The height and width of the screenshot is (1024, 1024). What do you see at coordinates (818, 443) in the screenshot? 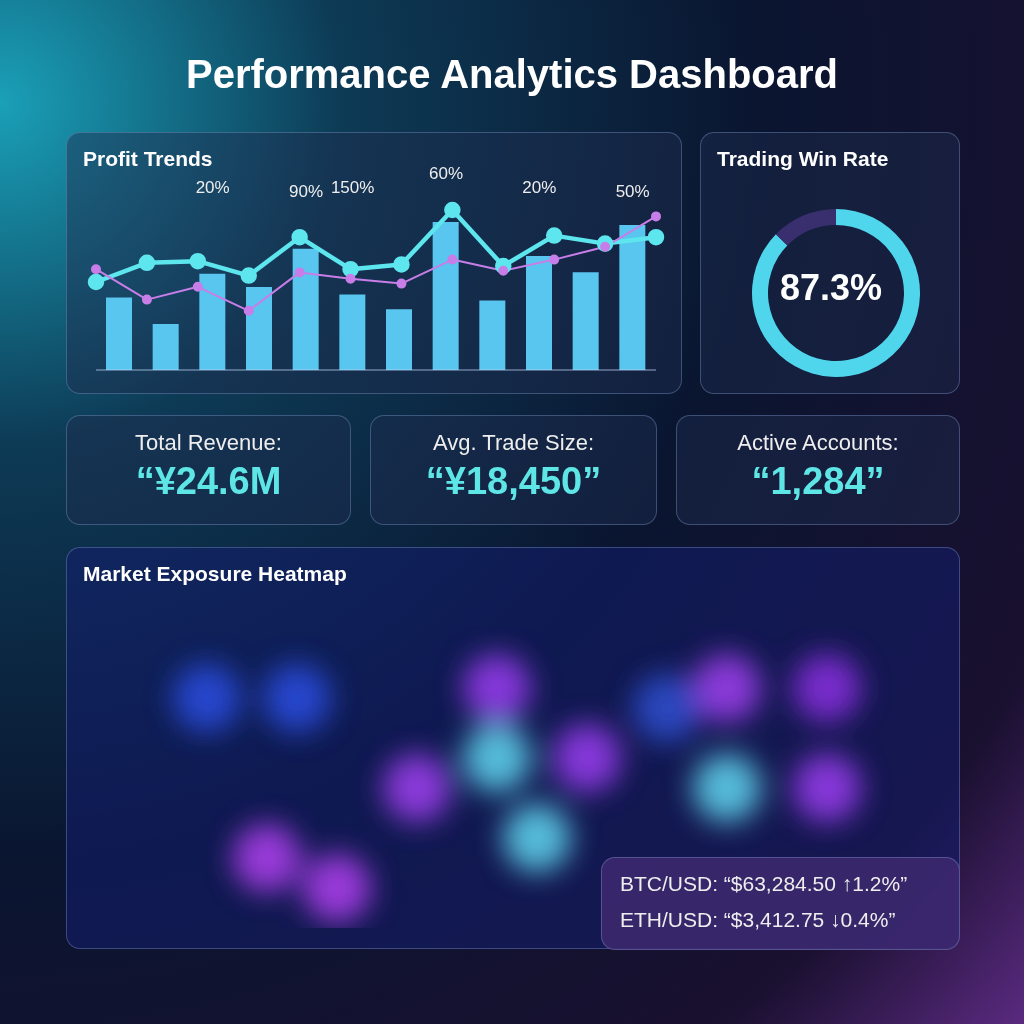
I see `text: Active Accounts:` at bounding box center [818, 443].